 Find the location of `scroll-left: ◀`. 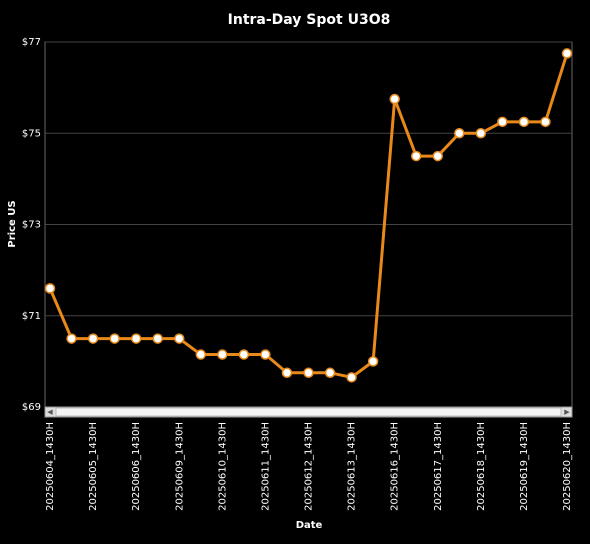

scroll-left: ◀ is located at coordinates (50, 412).